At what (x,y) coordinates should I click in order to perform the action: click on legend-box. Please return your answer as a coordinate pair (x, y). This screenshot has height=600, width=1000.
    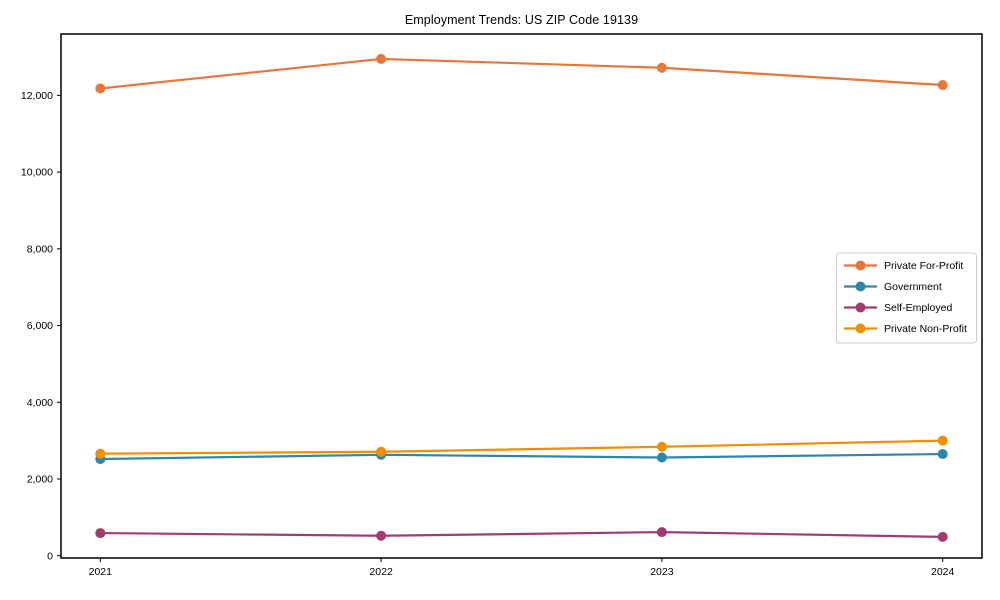
    Looking at the image, I should click on (906, 298).